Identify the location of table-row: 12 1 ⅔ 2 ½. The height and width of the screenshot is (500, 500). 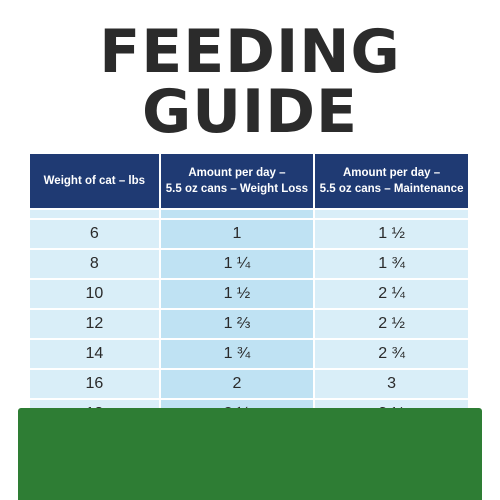
(249, 324).